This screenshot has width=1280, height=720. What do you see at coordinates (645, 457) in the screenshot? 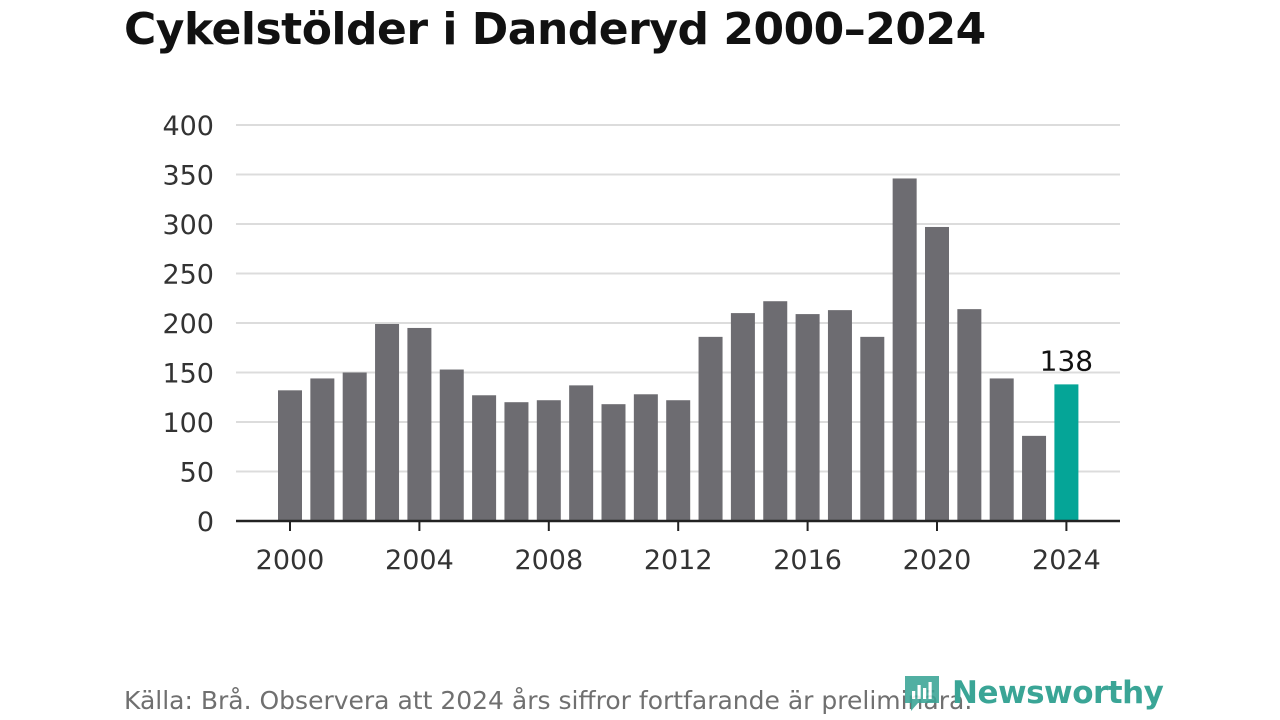
I see `bar-2011` at bounding box center [645, 457].